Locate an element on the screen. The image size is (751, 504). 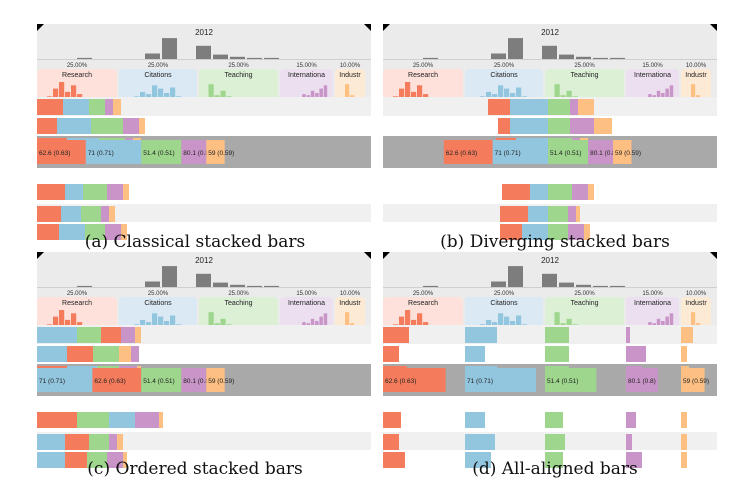
caption-b: (b) Diverging stacked bars is located at coordinates (555, 242).